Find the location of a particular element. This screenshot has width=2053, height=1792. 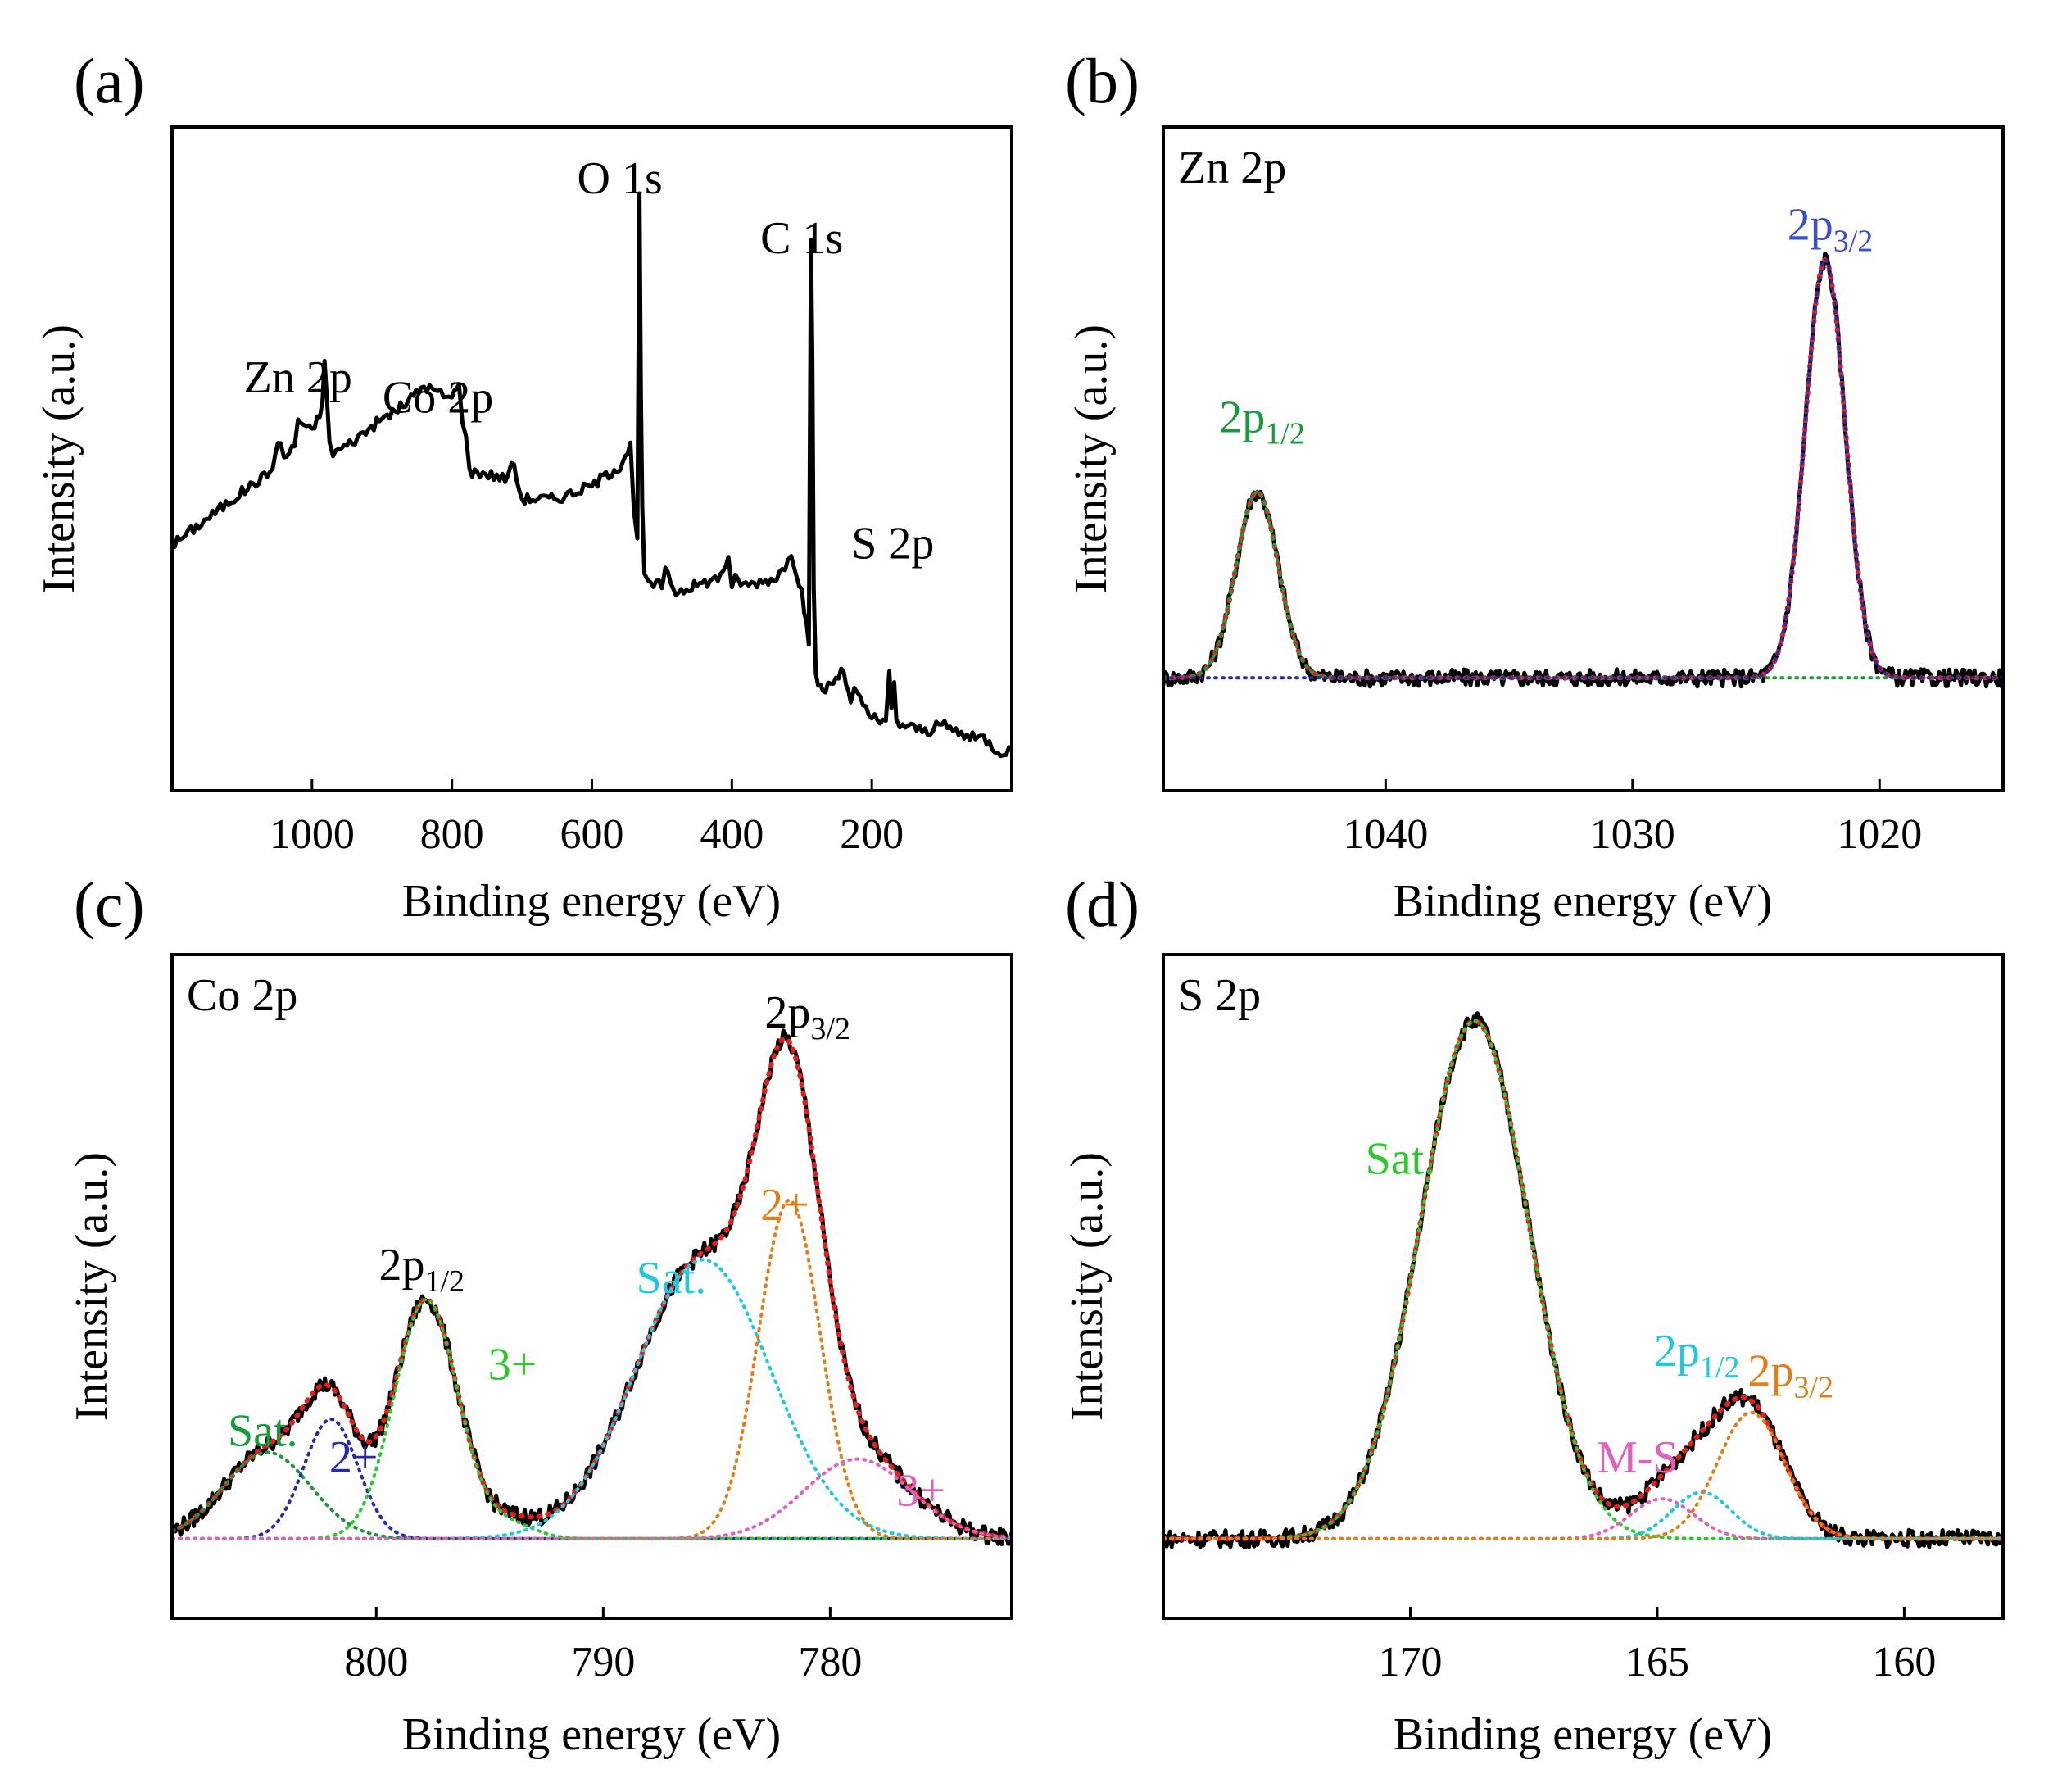

peak-label-text: S 2p is located at coordinates (892, 544).